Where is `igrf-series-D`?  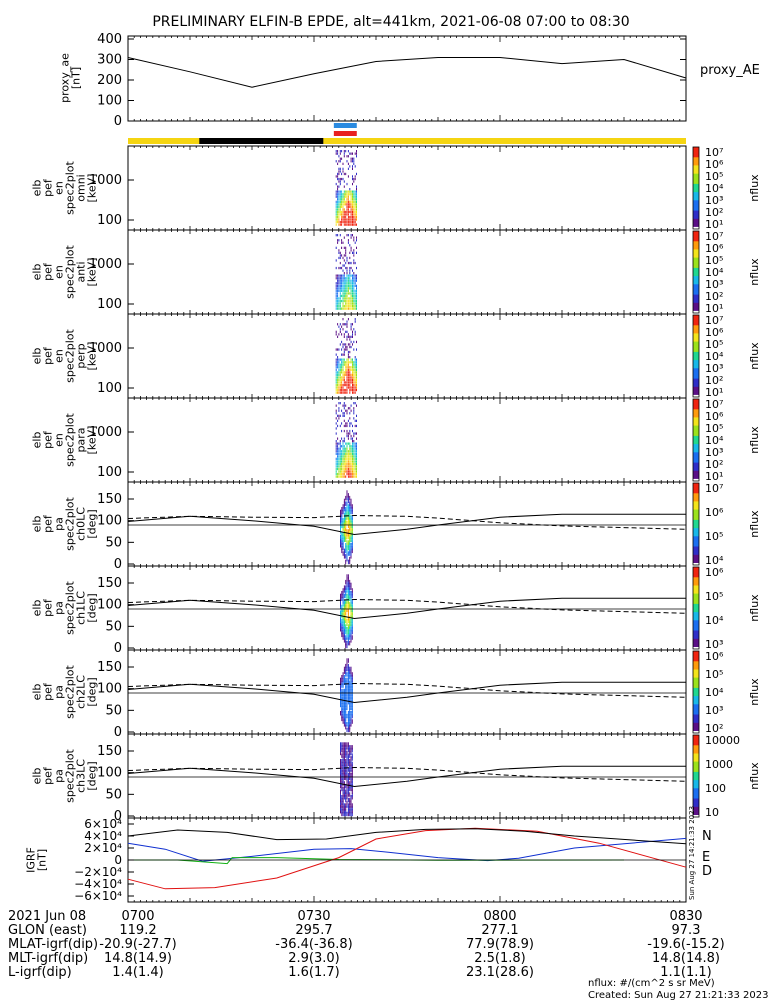 igrf-series-D is located at coordinates (407, 858).